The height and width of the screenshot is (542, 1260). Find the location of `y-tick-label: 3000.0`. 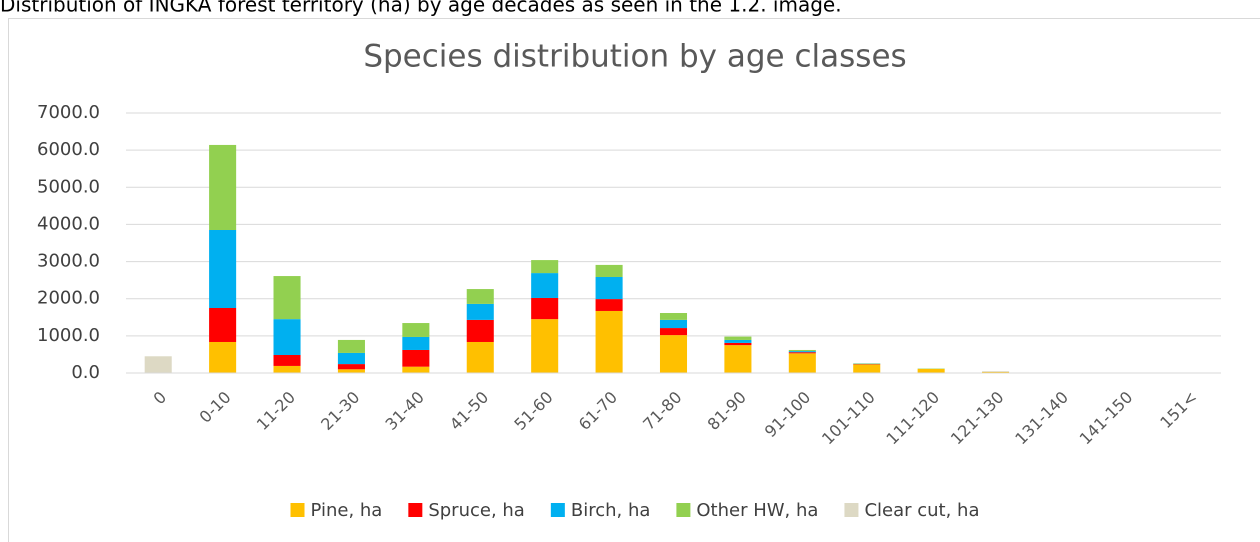

y-tick-label: 3000.0 is located at coordinates (68, 261).